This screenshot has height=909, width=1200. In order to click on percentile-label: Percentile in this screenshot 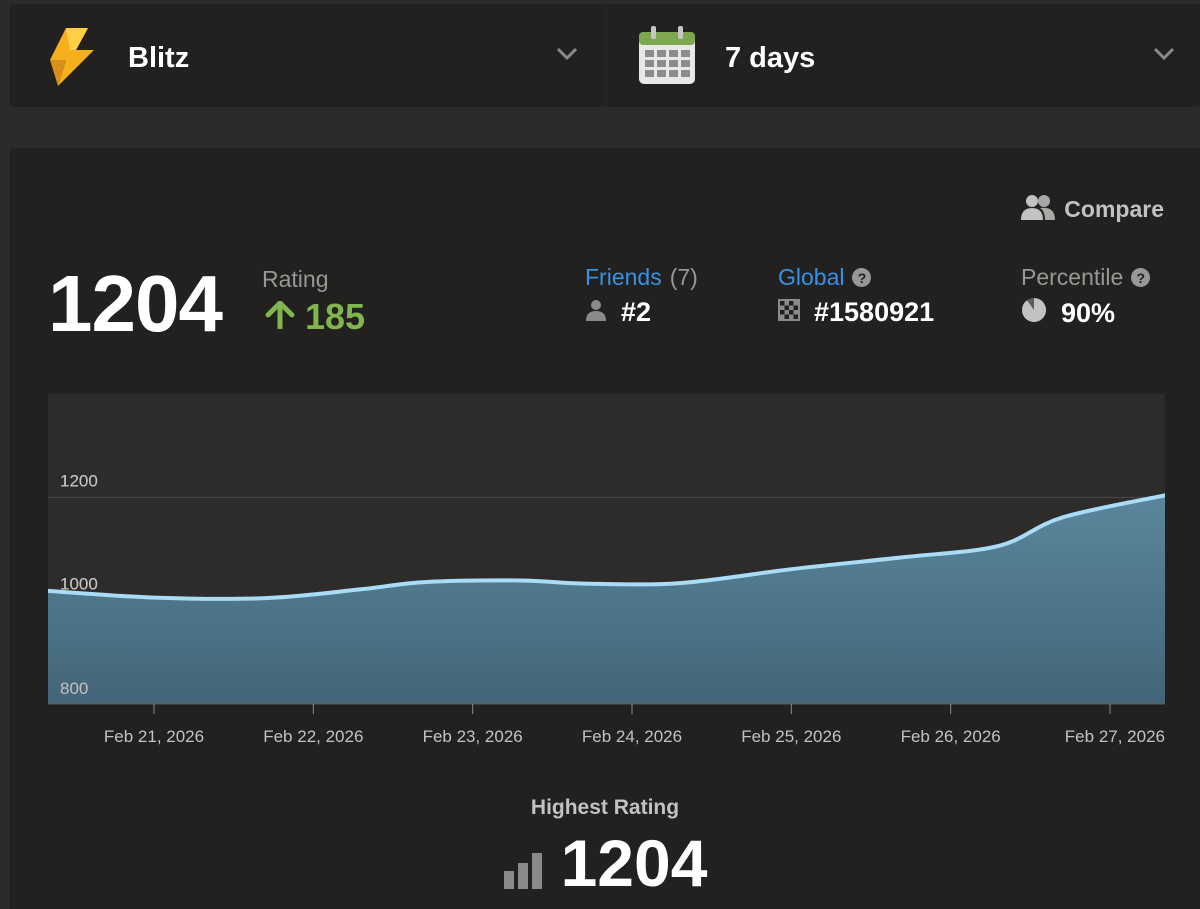, I will do `click(1072, 277)`.